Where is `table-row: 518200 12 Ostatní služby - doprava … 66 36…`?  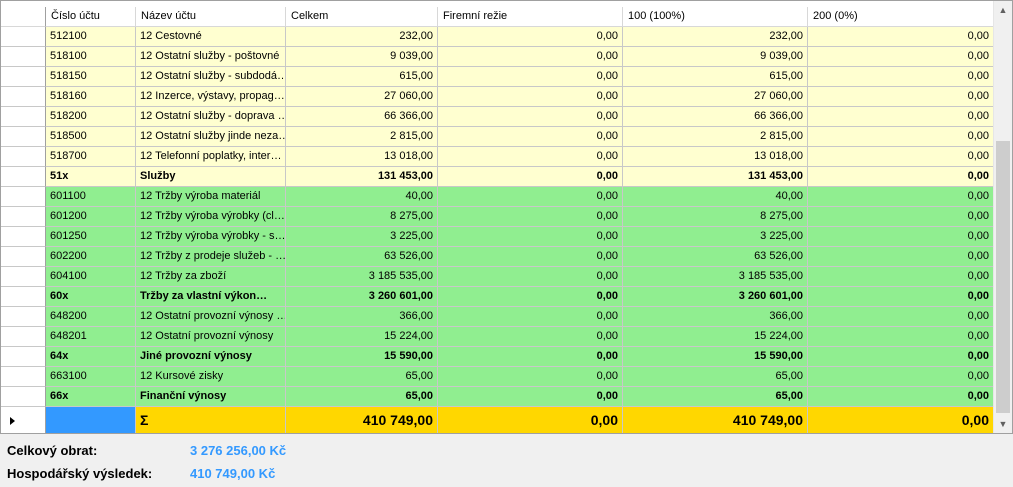 table-row: 518200 12 Ostatní služby - doprava … 66 36… is located at coordinates (497, 117).